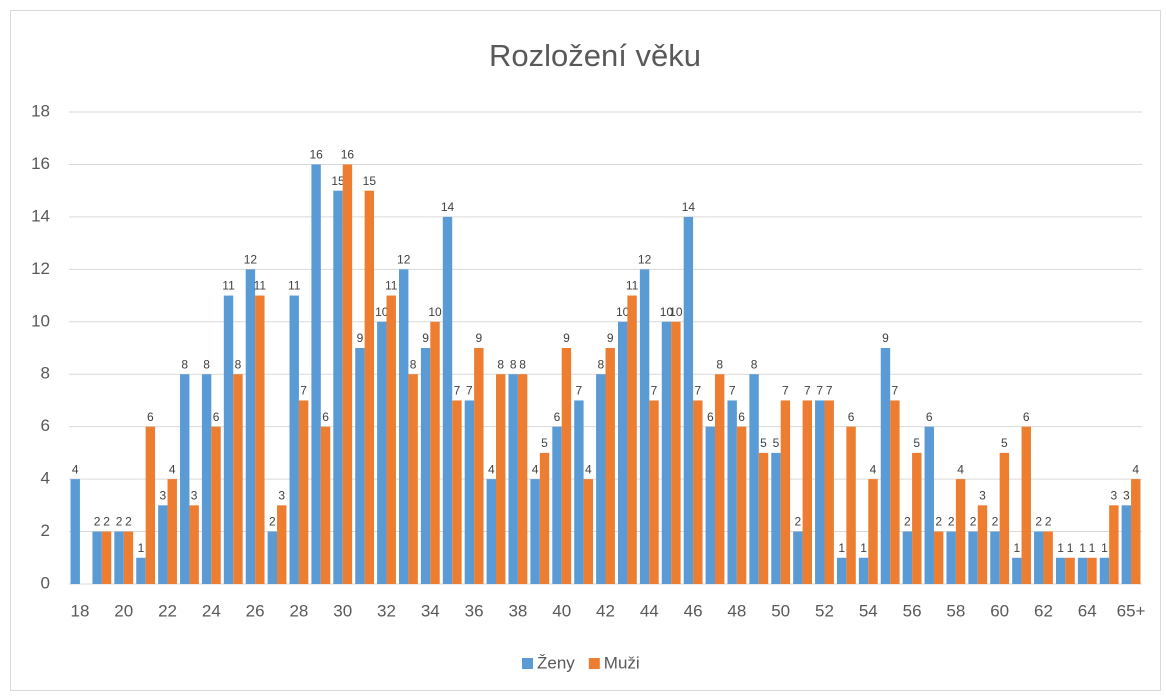 This screenshot has width=1166, height=697. I want to click on value-label: 10, so click(667, 312).